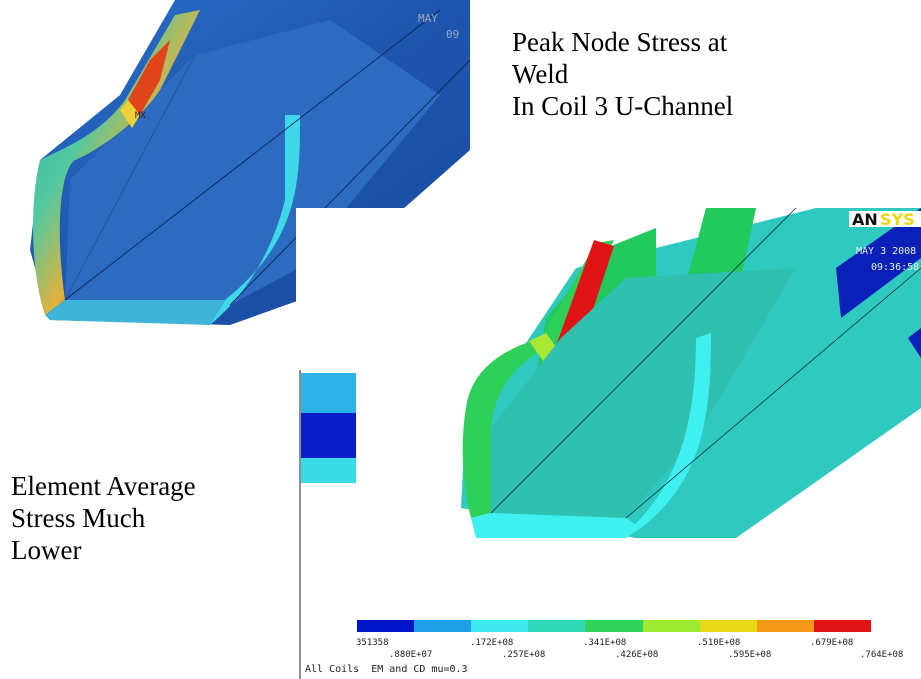  What do you see at coordinates (637, 655) in the screenshot?
I see `legend-label: .426E+08` at bounding box center [637, 655].